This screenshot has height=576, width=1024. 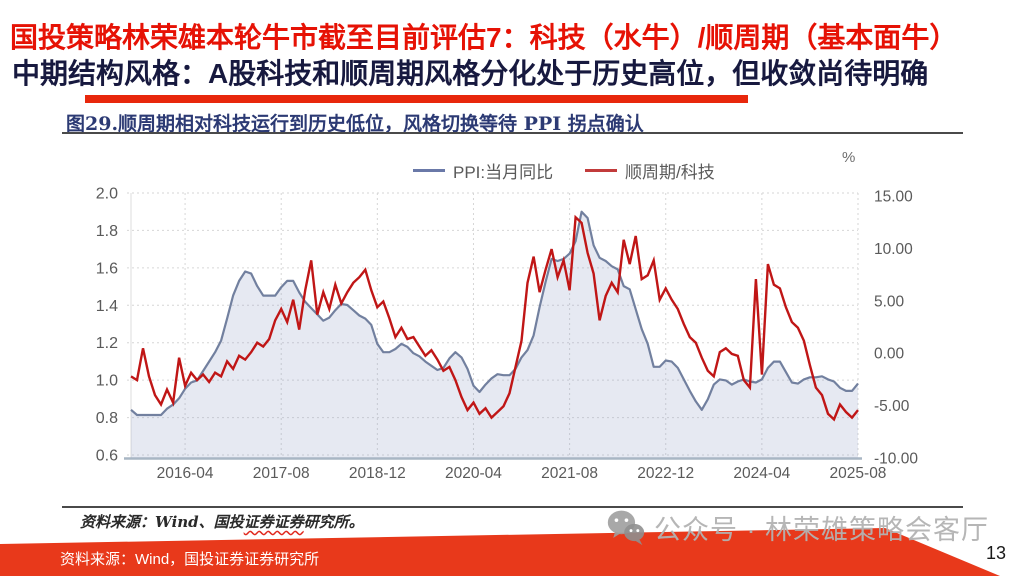 I want to click on svg-text: 5.00, so click(x=889, y=301).